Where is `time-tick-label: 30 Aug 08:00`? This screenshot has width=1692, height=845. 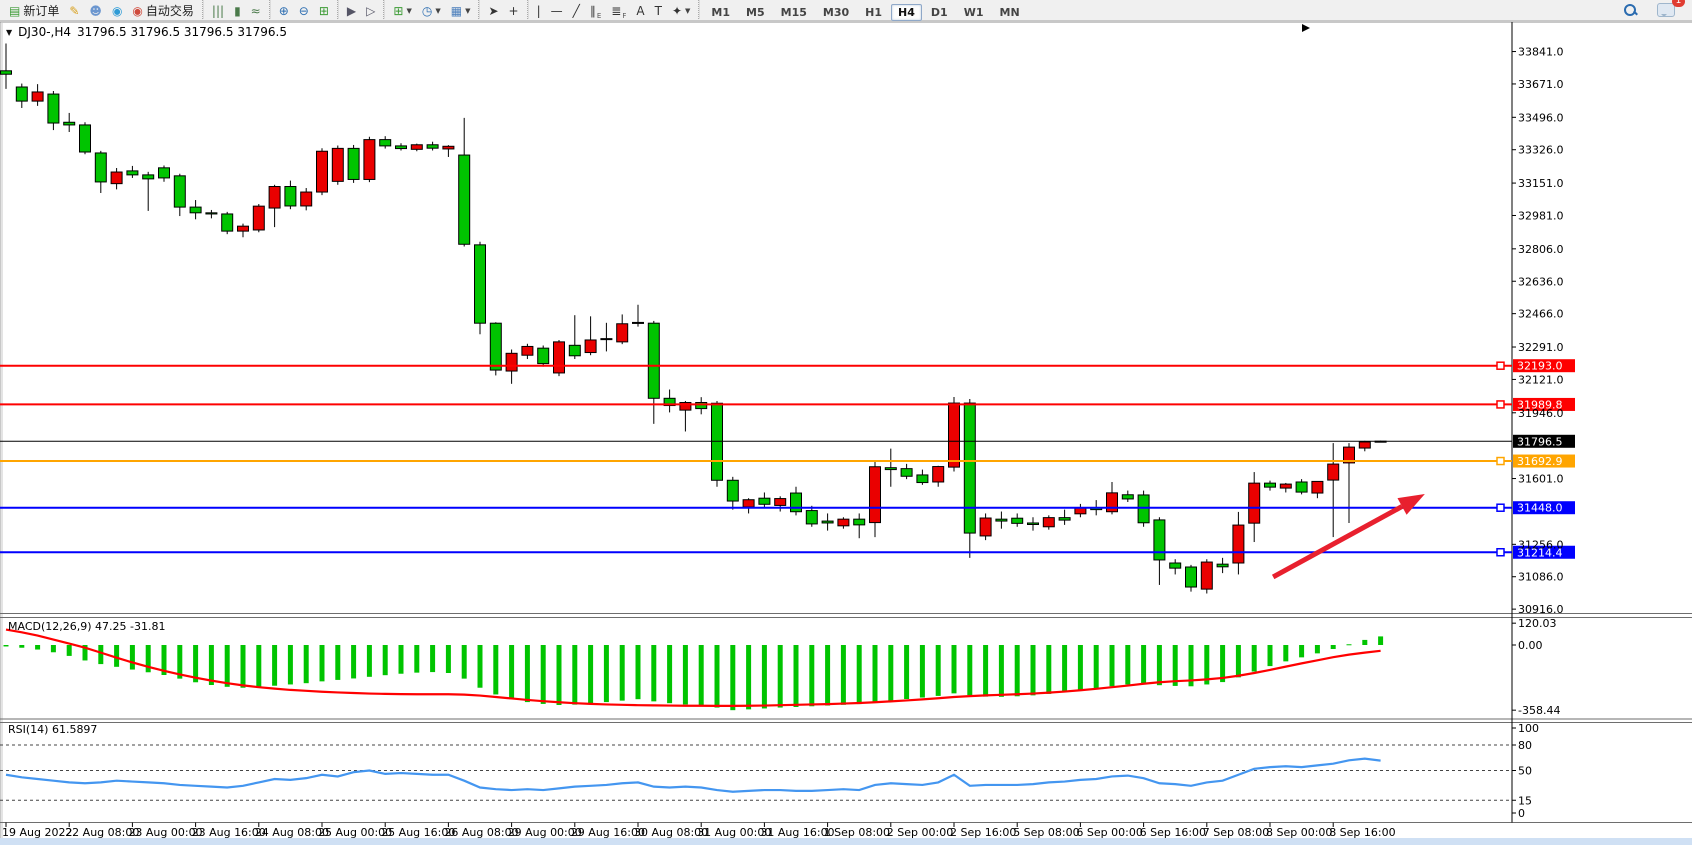 time-tick-label: 30 Aug 08:00 is located at coordinates (671, 832).